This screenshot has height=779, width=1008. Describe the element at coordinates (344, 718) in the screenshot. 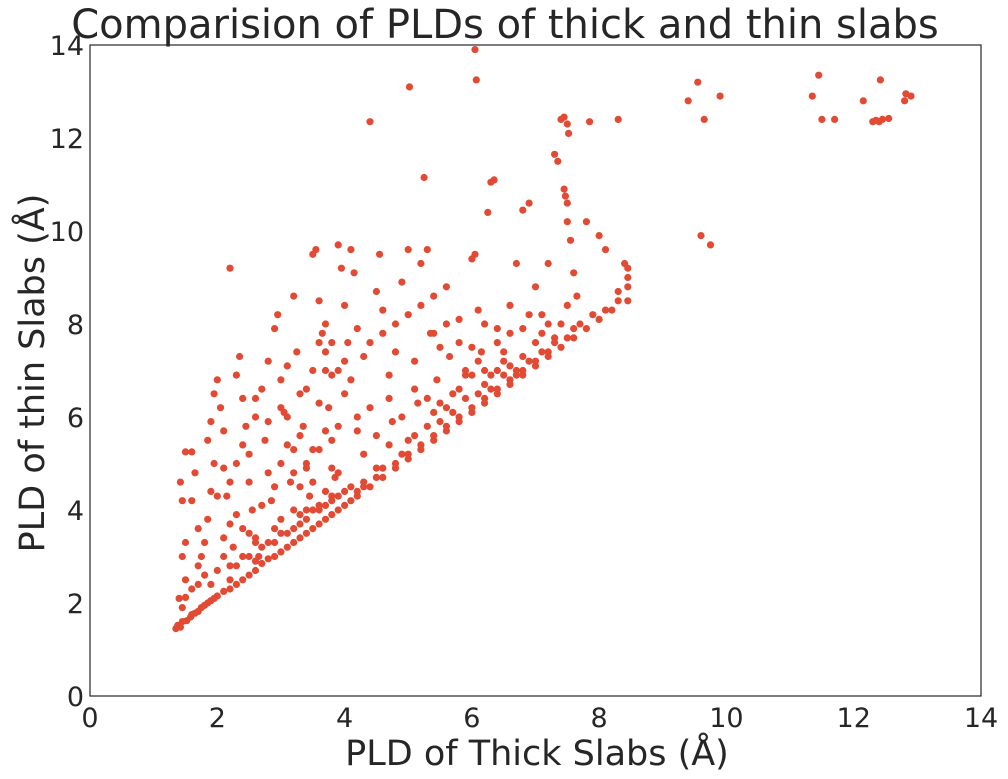

I see `x-tick-label: 4` at that location.